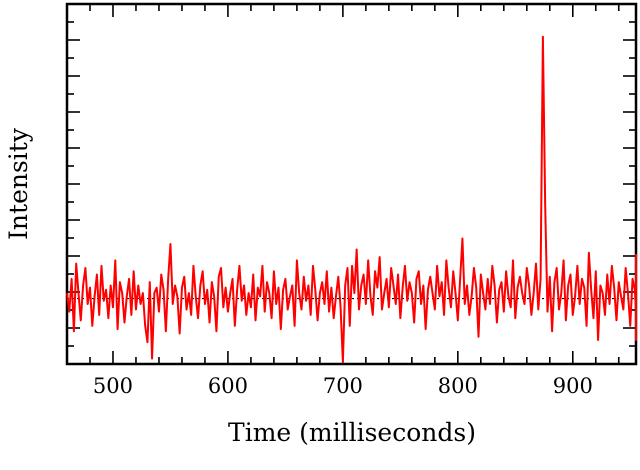 The width and height of the screenshot is (640, 470). What do you see at coordinates (573, 386) in the screenshot?
I see `x-tick-label: 900` at bounding box center [573, 386].